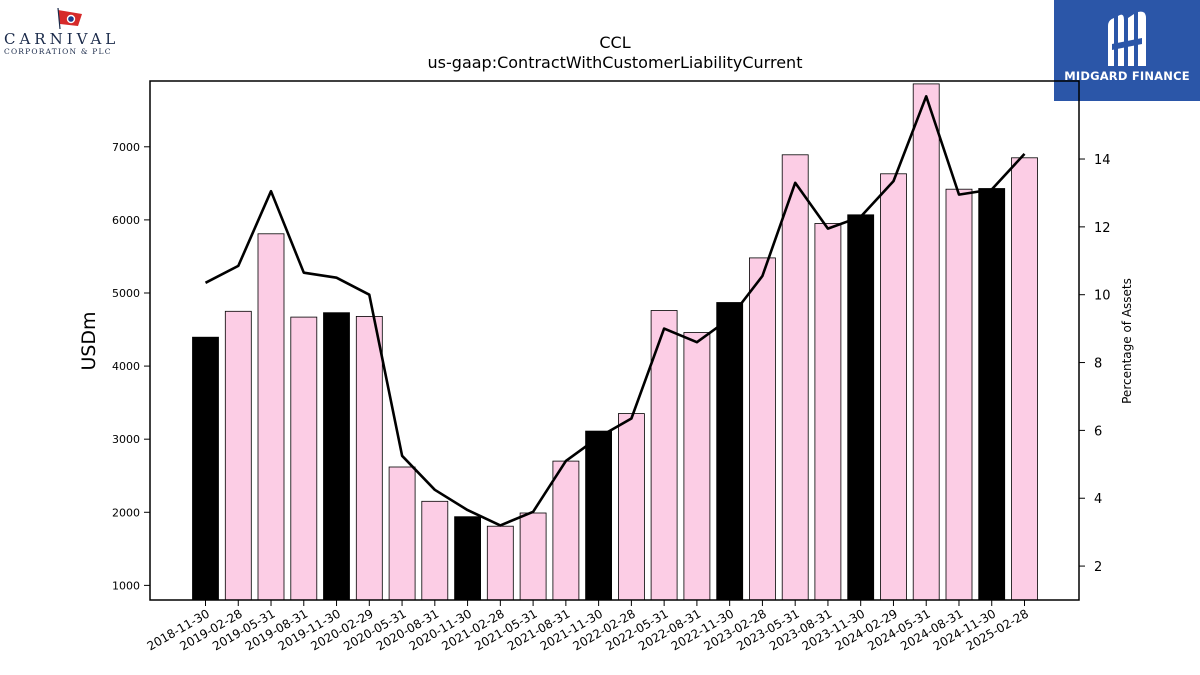 This screenshot has height=675, width=1200. Describe the element at coordinates (126, 220) in the screenshot. I see `y-tick-label: 6000` at that location.